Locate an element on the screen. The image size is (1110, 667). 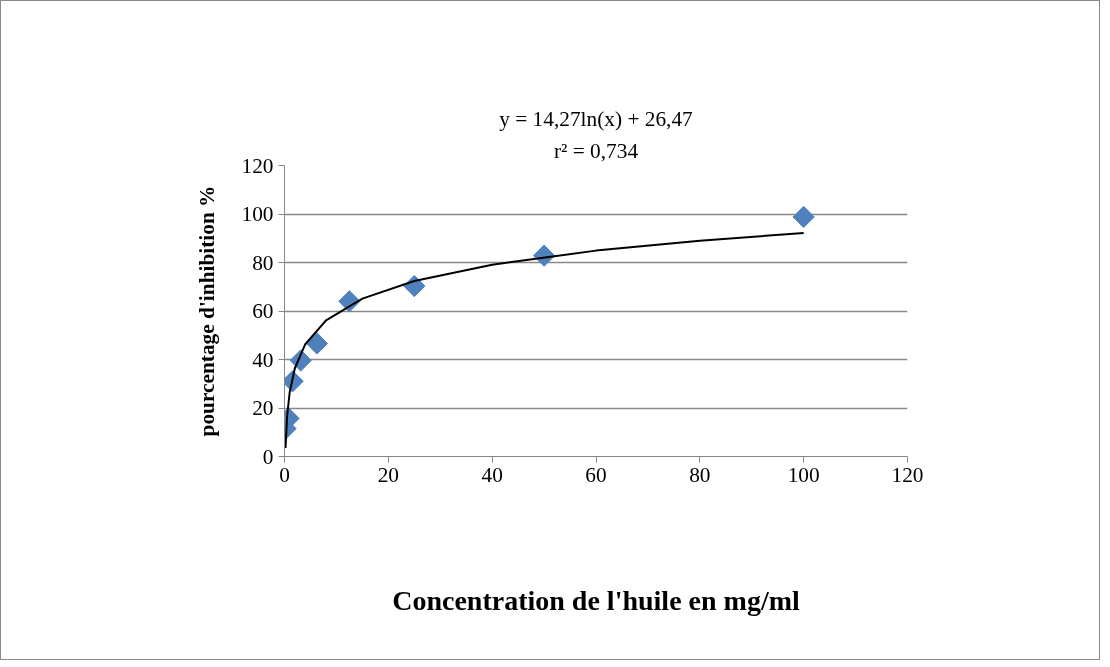
x-tick-label: 100 is located at coordinates (803, 474).